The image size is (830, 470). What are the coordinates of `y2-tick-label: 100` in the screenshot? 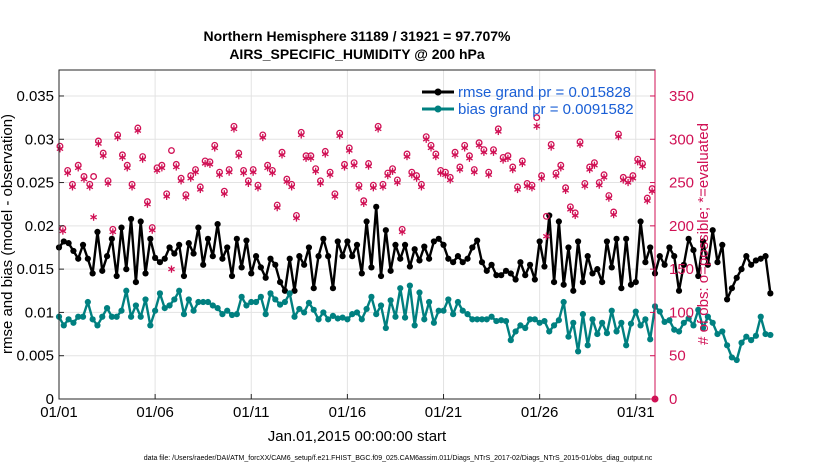 It's located at (681, 312).